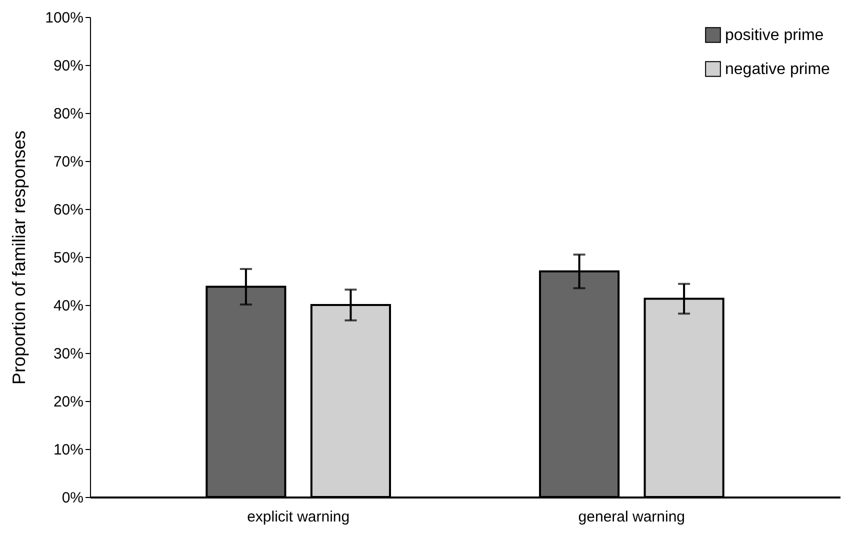  Describe the element at coordinates (68, 402) in the screenshot. I see `y-tick-label: 20%` at that location.